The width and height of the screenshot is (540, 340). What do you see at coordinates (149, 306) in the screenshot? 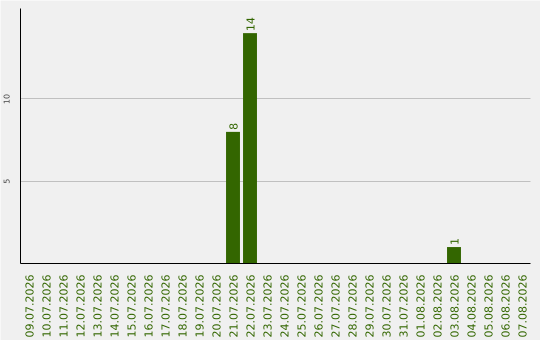
I see `x-tick-label: 16.07.2026` at bounding box center [149, 306].